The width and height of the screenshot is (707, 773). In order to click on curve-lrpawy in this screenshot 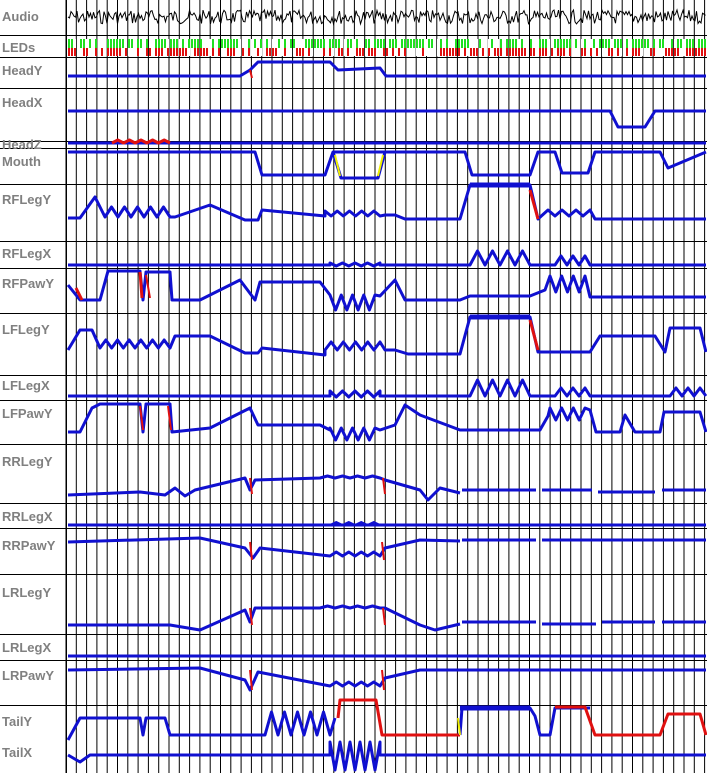, I will do `click(386, 679)`.